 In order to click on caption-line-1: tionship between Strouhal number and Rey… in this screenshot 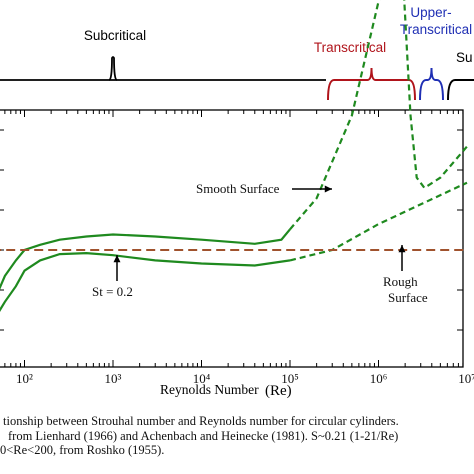, I will do `click(201, 421)`.